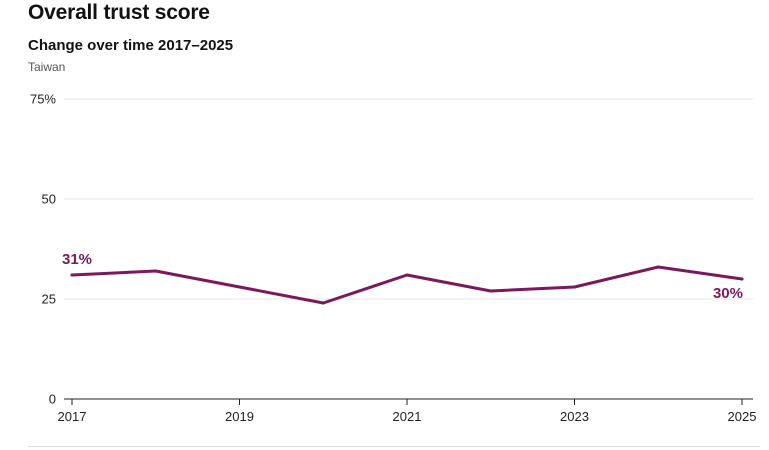 The image size is (769, 450). I want to click on chart-subtitle: Change over time 2017–2025, so click(131, 45).